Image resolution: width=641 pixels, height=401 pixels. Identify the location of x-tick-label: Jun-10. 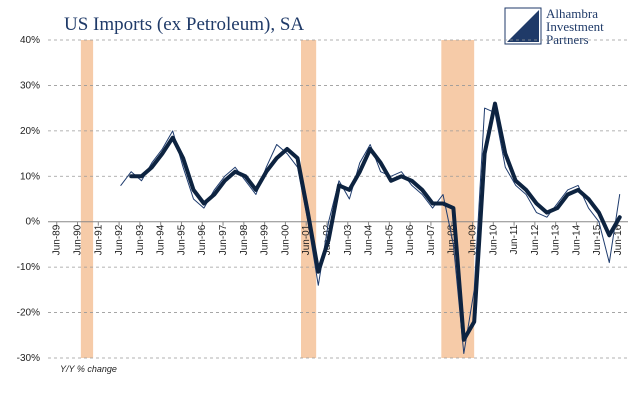
(493, 239).